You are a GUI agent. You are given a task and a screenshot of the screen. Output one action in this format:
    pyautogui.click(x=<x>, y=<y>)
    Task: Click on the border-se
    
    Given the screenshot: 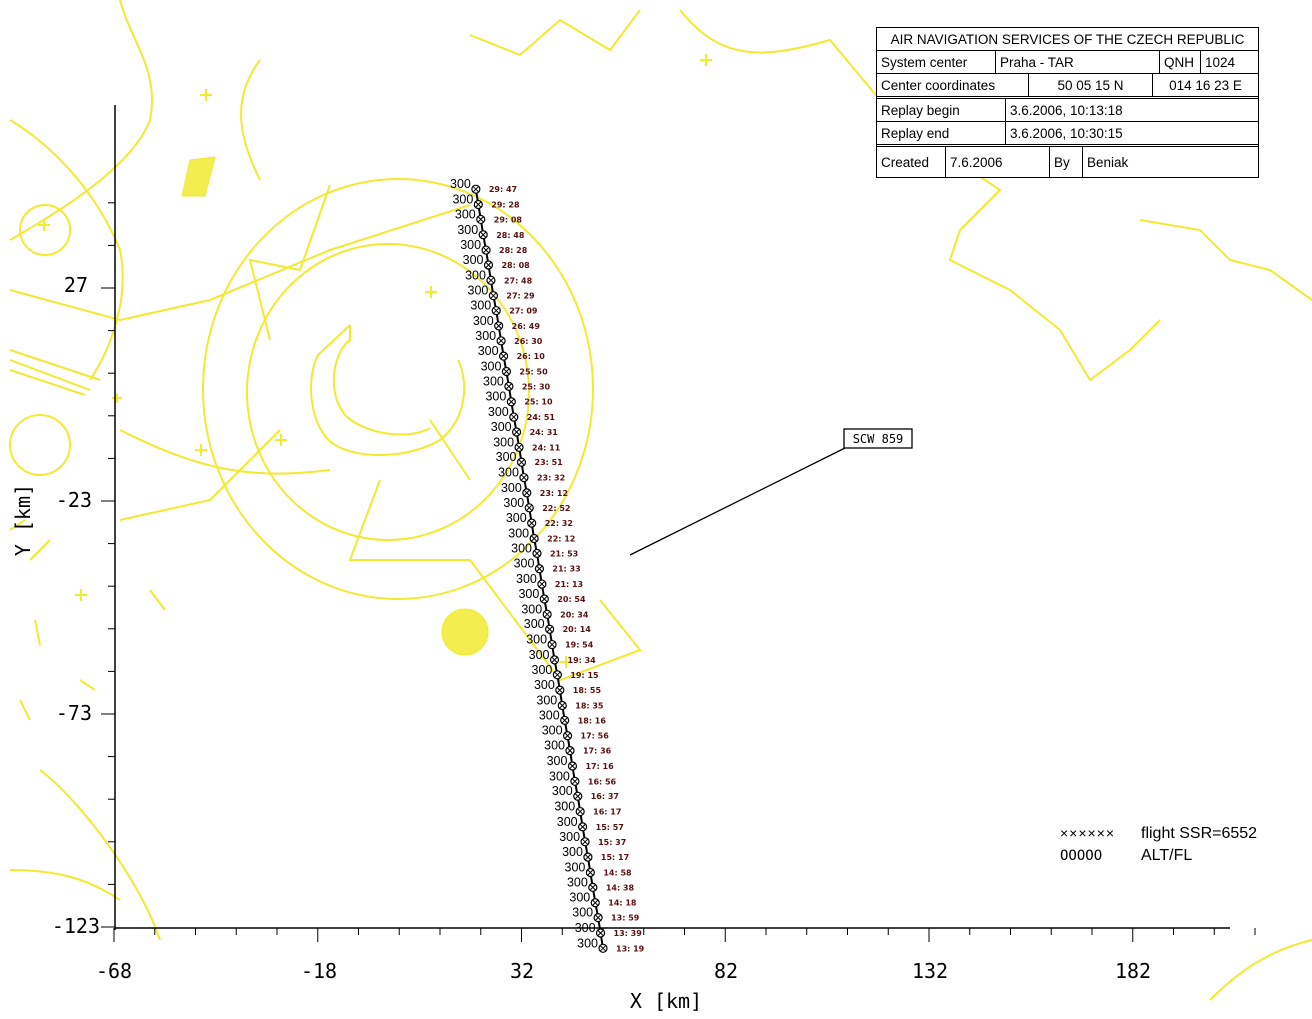 What is the action you would take?
    pyautogui.click(x=1260, y=970)
    